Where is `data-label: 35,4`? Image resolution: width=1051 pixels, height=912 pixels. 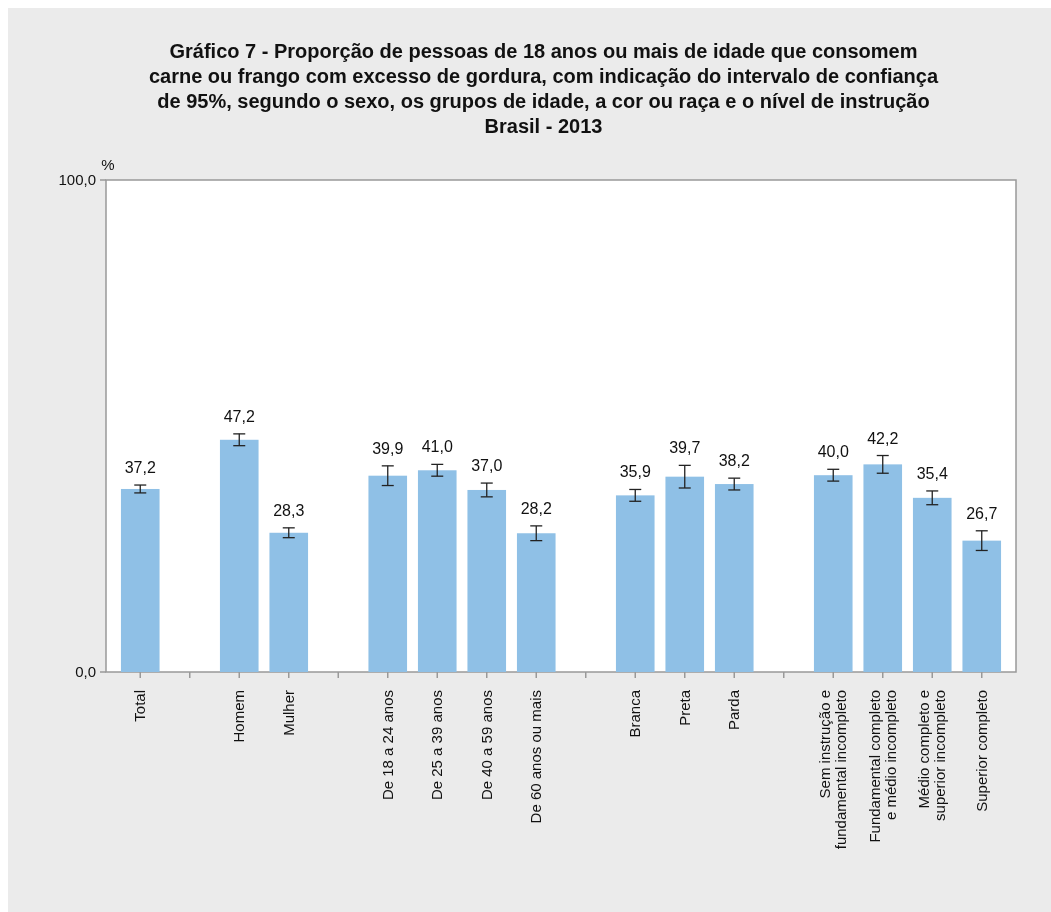 data-label: 35,4 is located at coordinates (932, 473).